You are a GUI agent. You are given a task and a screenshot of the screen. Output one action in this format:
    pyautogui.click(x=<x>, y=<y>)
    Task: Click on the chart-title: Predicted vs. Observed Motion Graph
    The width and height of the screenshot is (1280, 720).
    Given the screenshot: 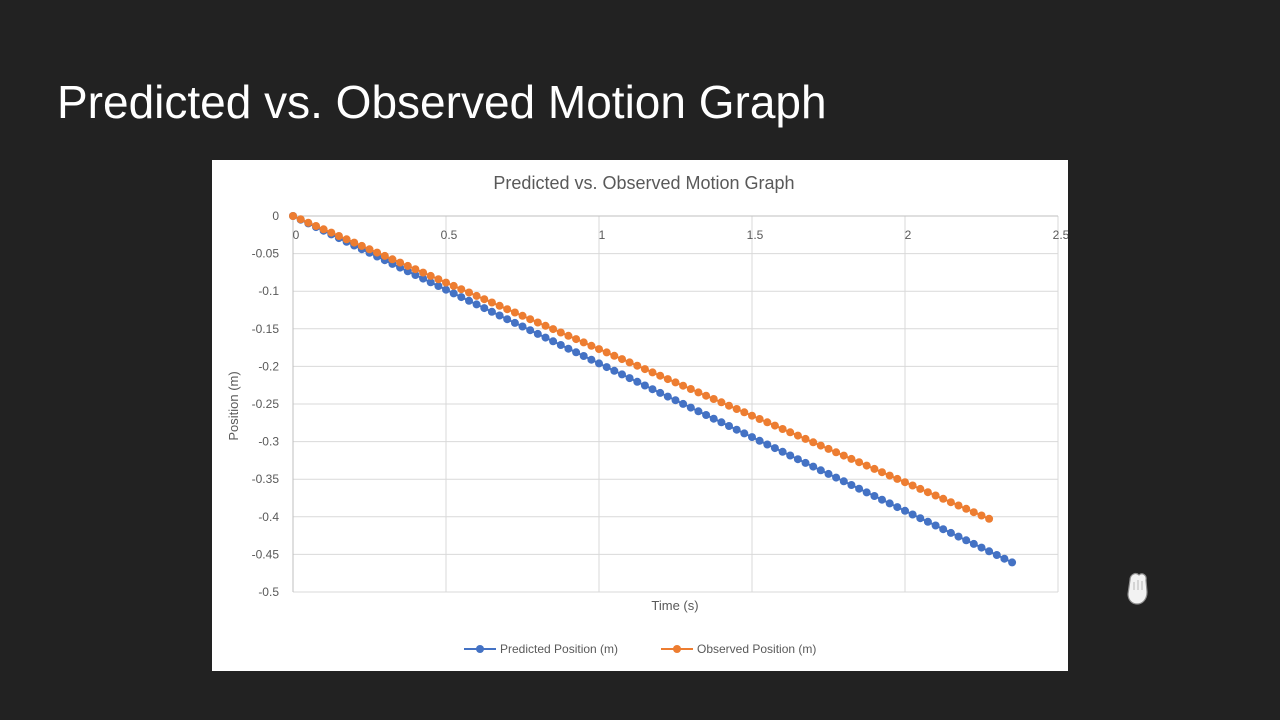 What is the action you would take?
    pyautogui.click(x=643, y=183)
    